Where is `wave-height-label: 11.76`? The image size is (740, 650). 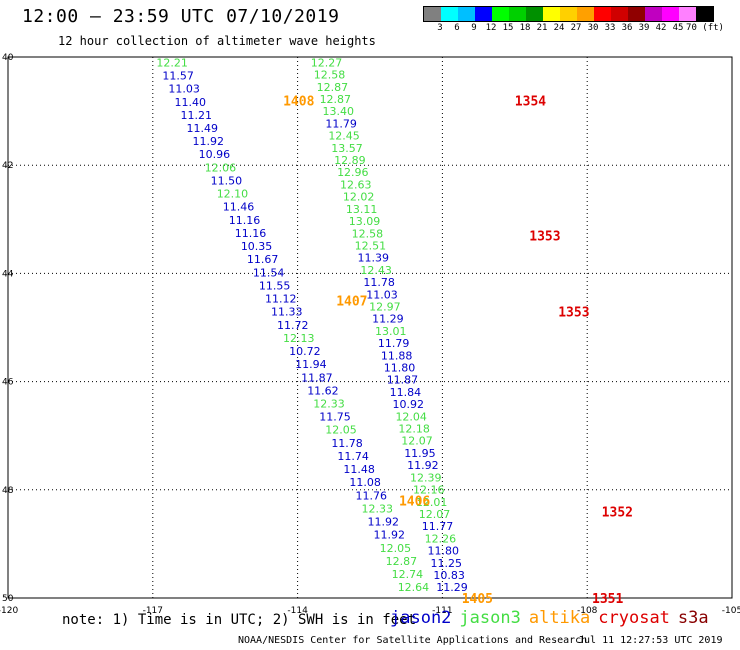 wave-height-label: 11.76 is located at coordinates (371, 495).